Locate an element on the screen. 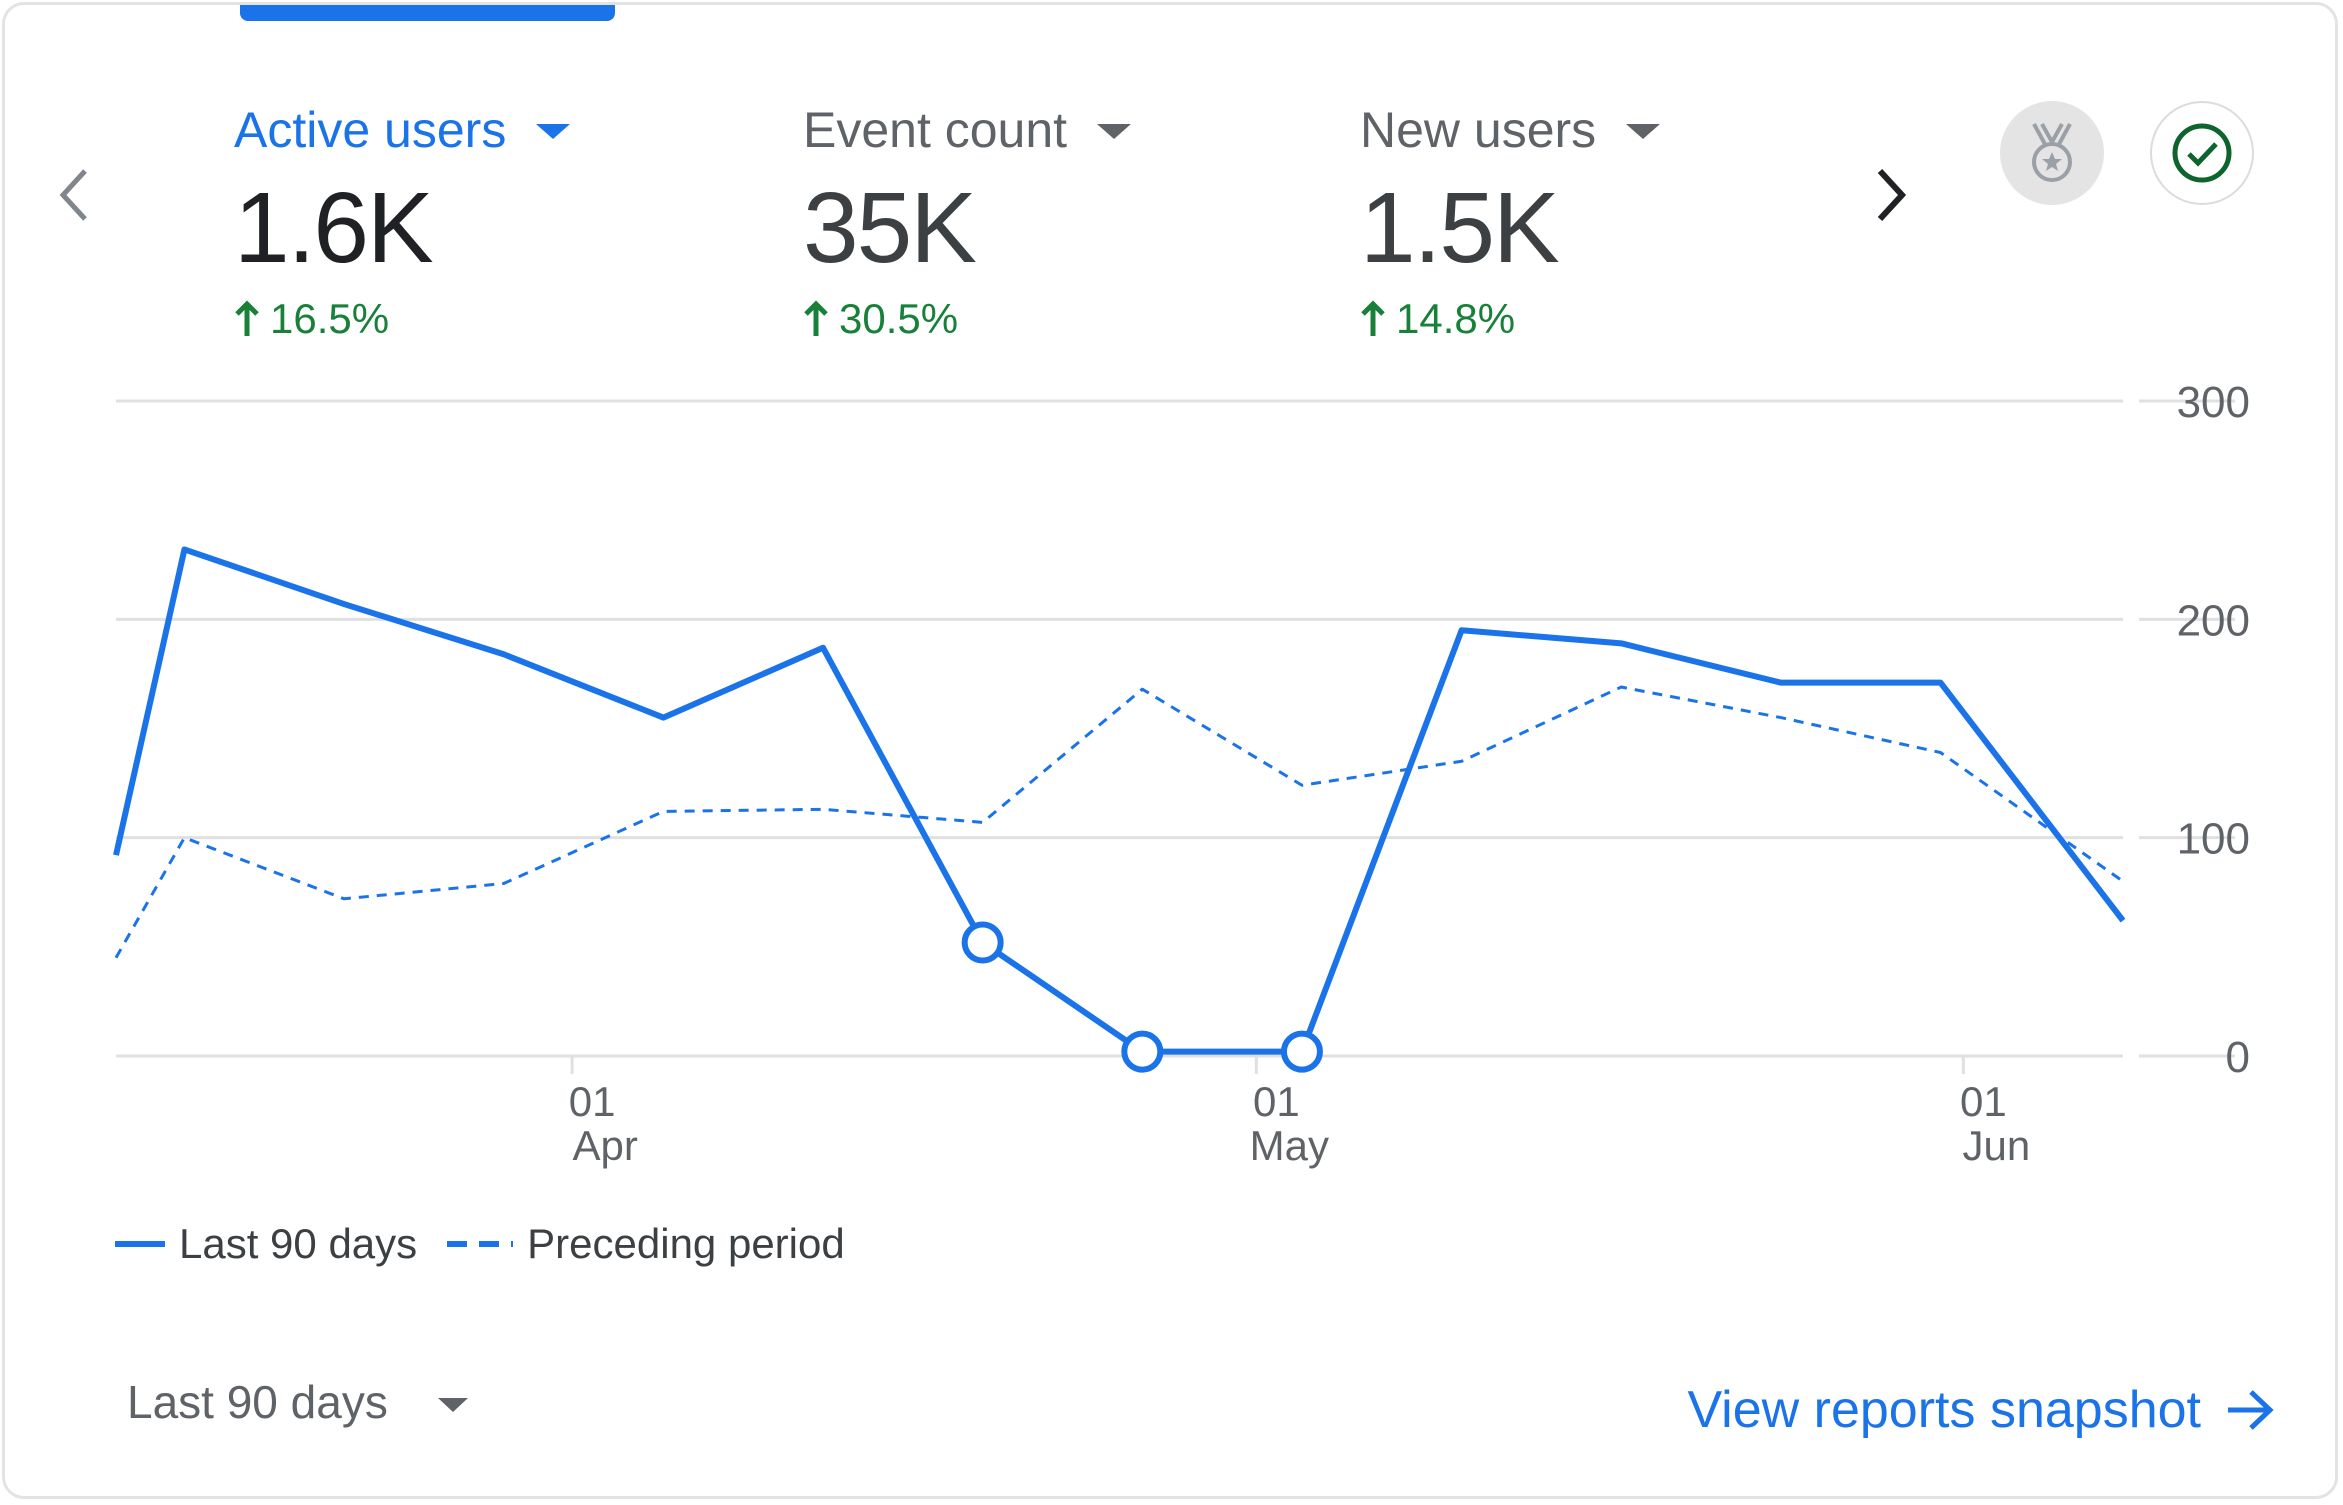 The height and width of the screenshot is (1505, 2343). metric-value: 1.5K is located at coordinates (1460, 228).